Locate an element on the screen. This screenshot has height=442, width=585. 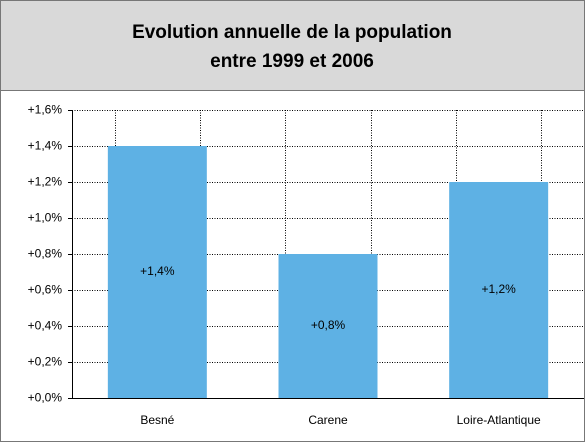
y-tick-label: +1,6% is located at coordinates (45, 110).